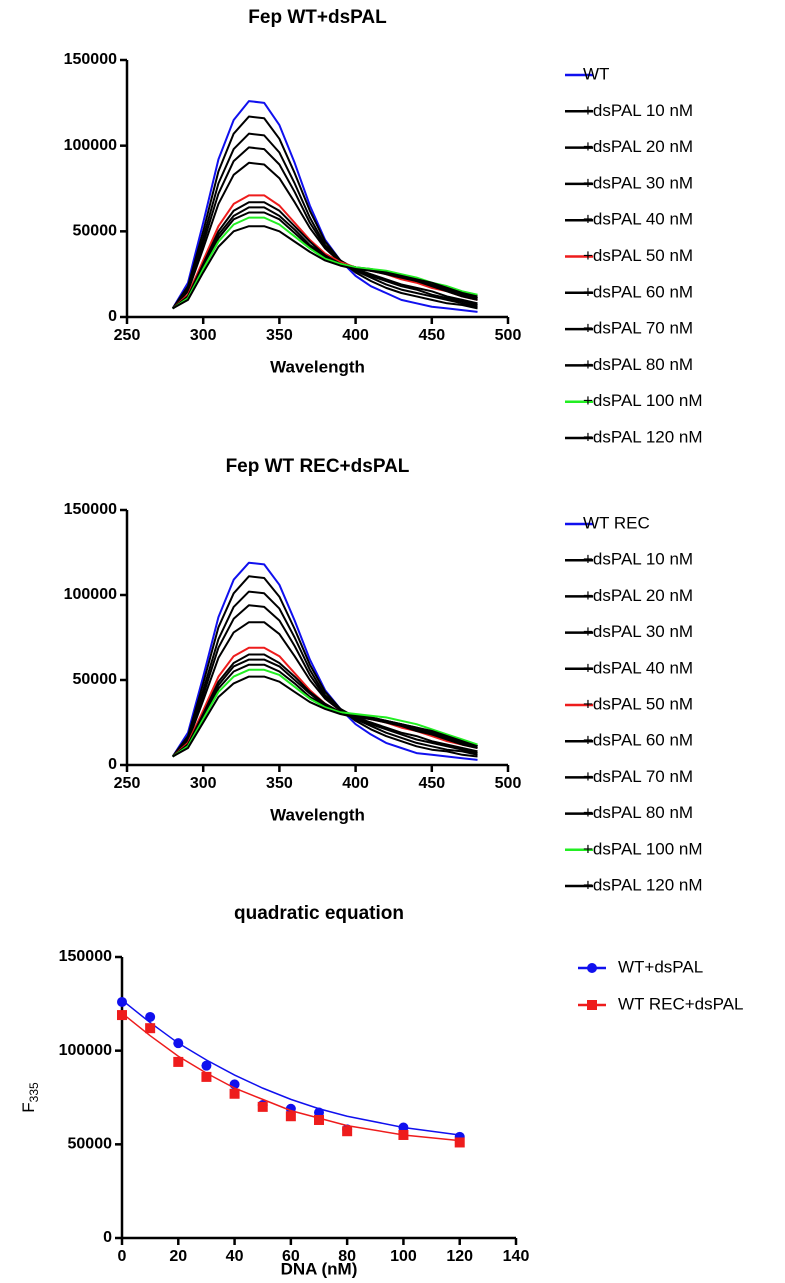 This screenshot has height=1283, width=785. I want to click on chart-title: Fep WT+dsPAL, so click(317, 17).